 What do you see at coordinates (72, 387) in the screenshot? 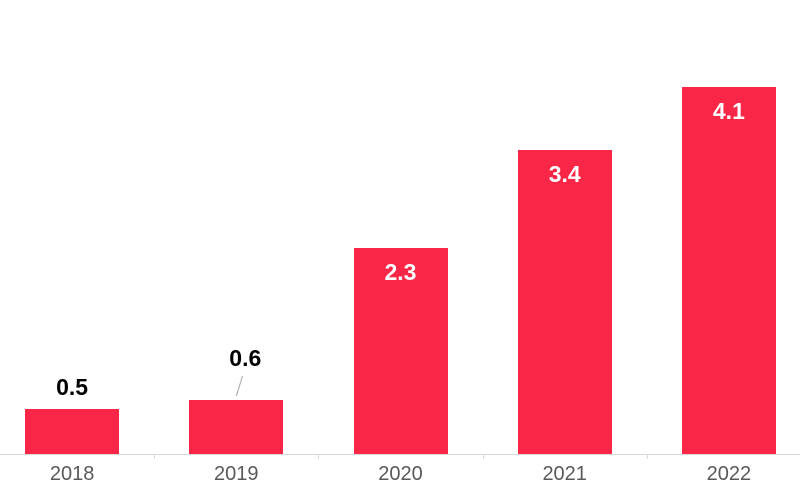
I see `value-label-2018: 0.5` at bounding box center [72, 387].